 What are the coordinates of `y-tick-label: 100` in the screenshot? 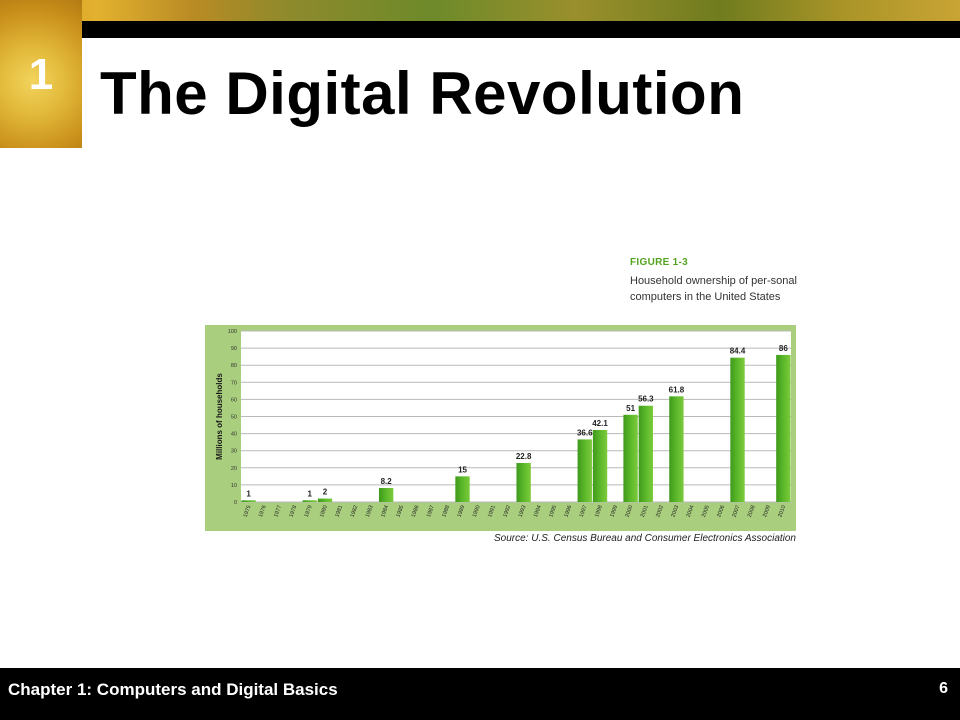 It's located at (232, 332).